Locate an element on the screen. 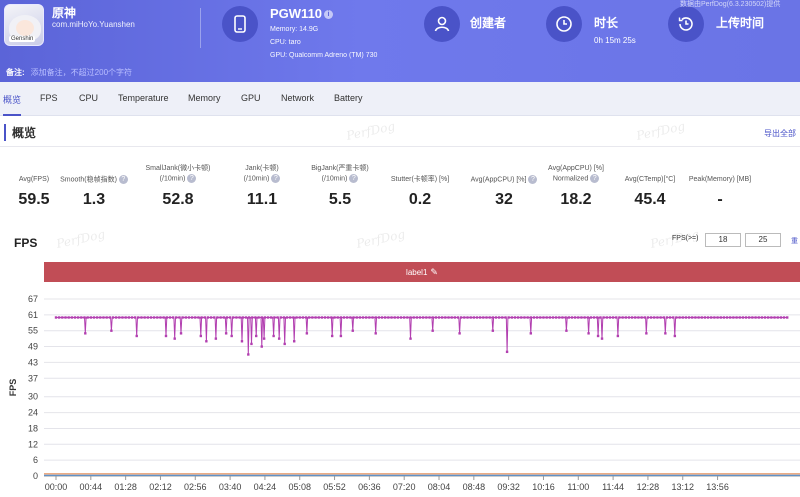 Image resolution: width=800 pixels, height=497 pixels. edit-pen-icon: ✎ is located at coordinates (434, 272).